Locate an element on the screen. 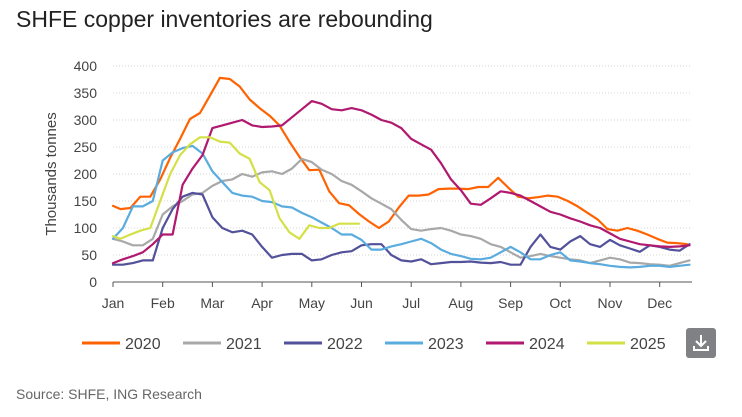 The height and width of the screenshot is (417, 742). series-line-2025 is located at coordinates (236, 188).